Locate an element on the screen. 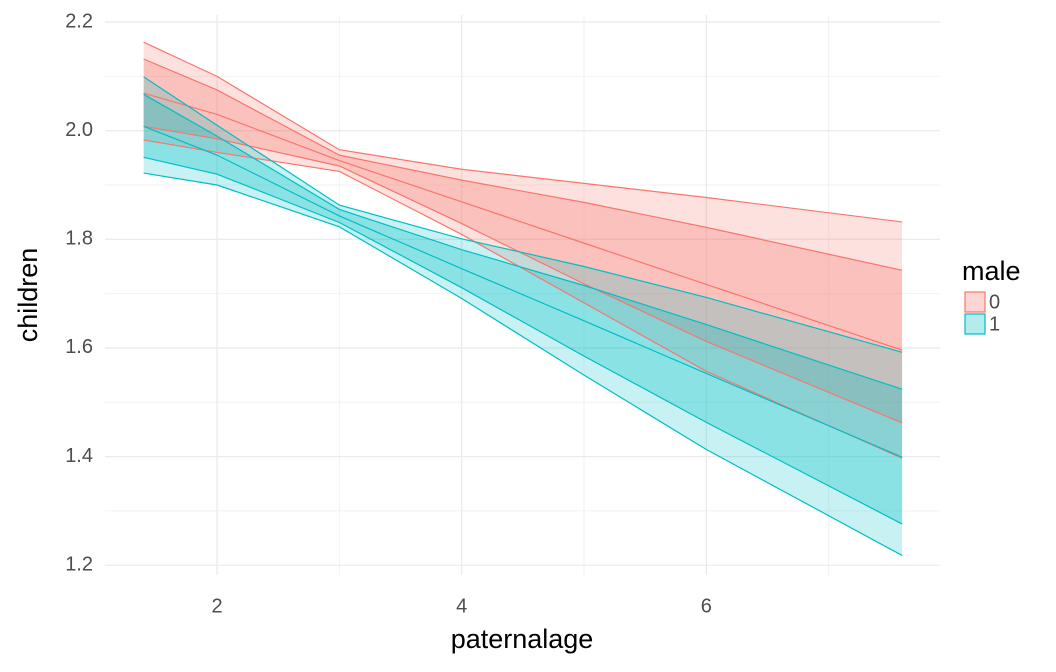 Image resolution: width=1056 pixels, height=672 pixels. legend-label: 0 is located at coordinates (994, 302).